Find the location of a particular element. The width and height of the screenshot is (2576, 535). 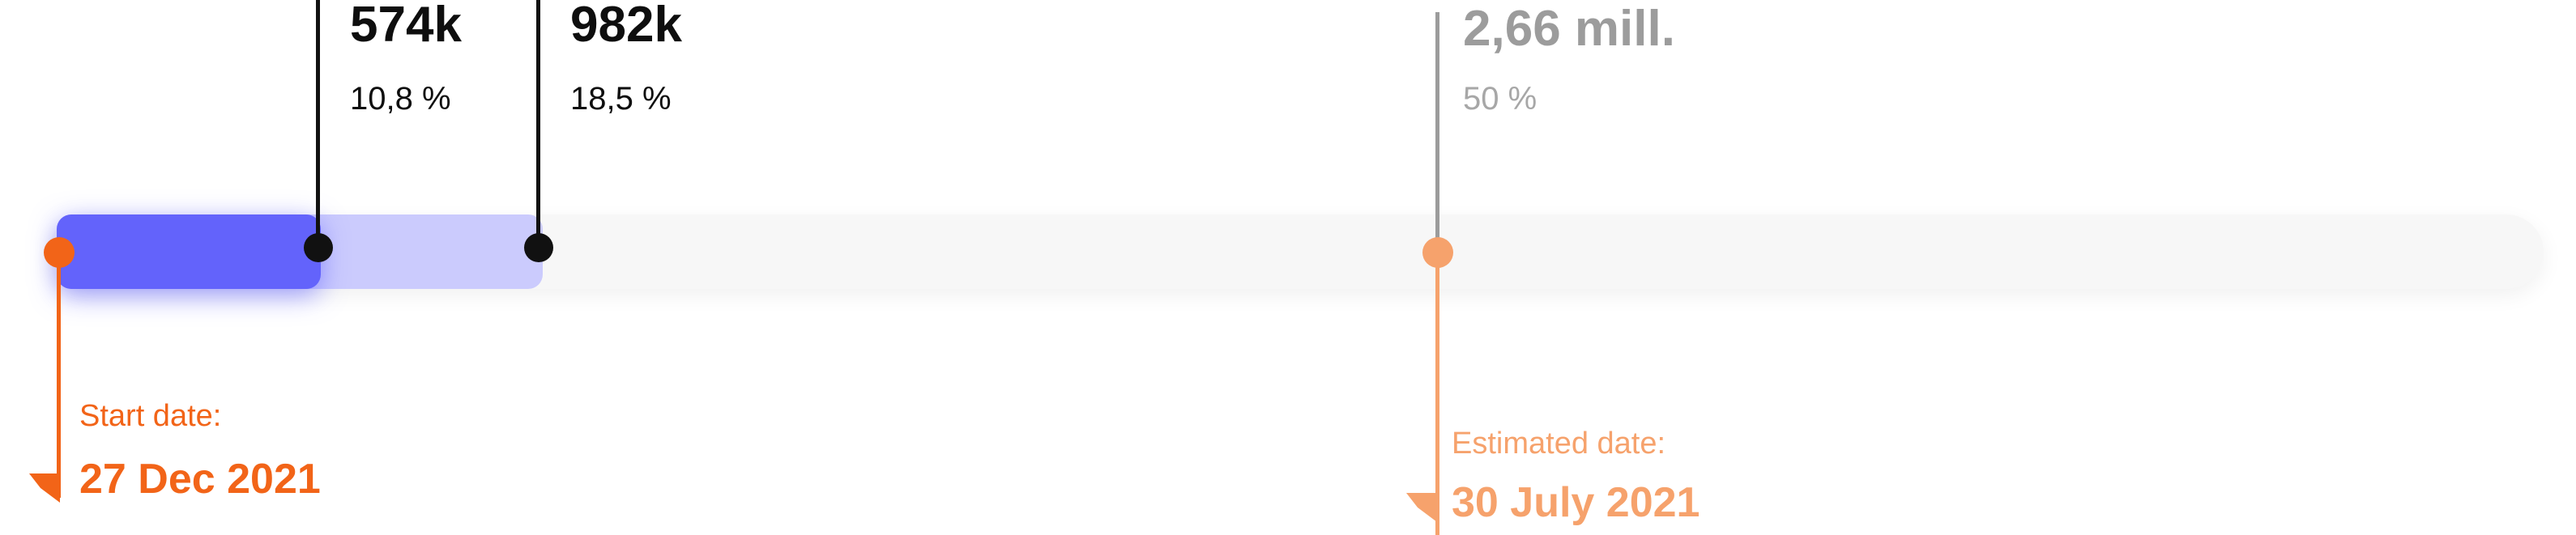

marker-1-value: 574k is located at coordinates (406, 26).